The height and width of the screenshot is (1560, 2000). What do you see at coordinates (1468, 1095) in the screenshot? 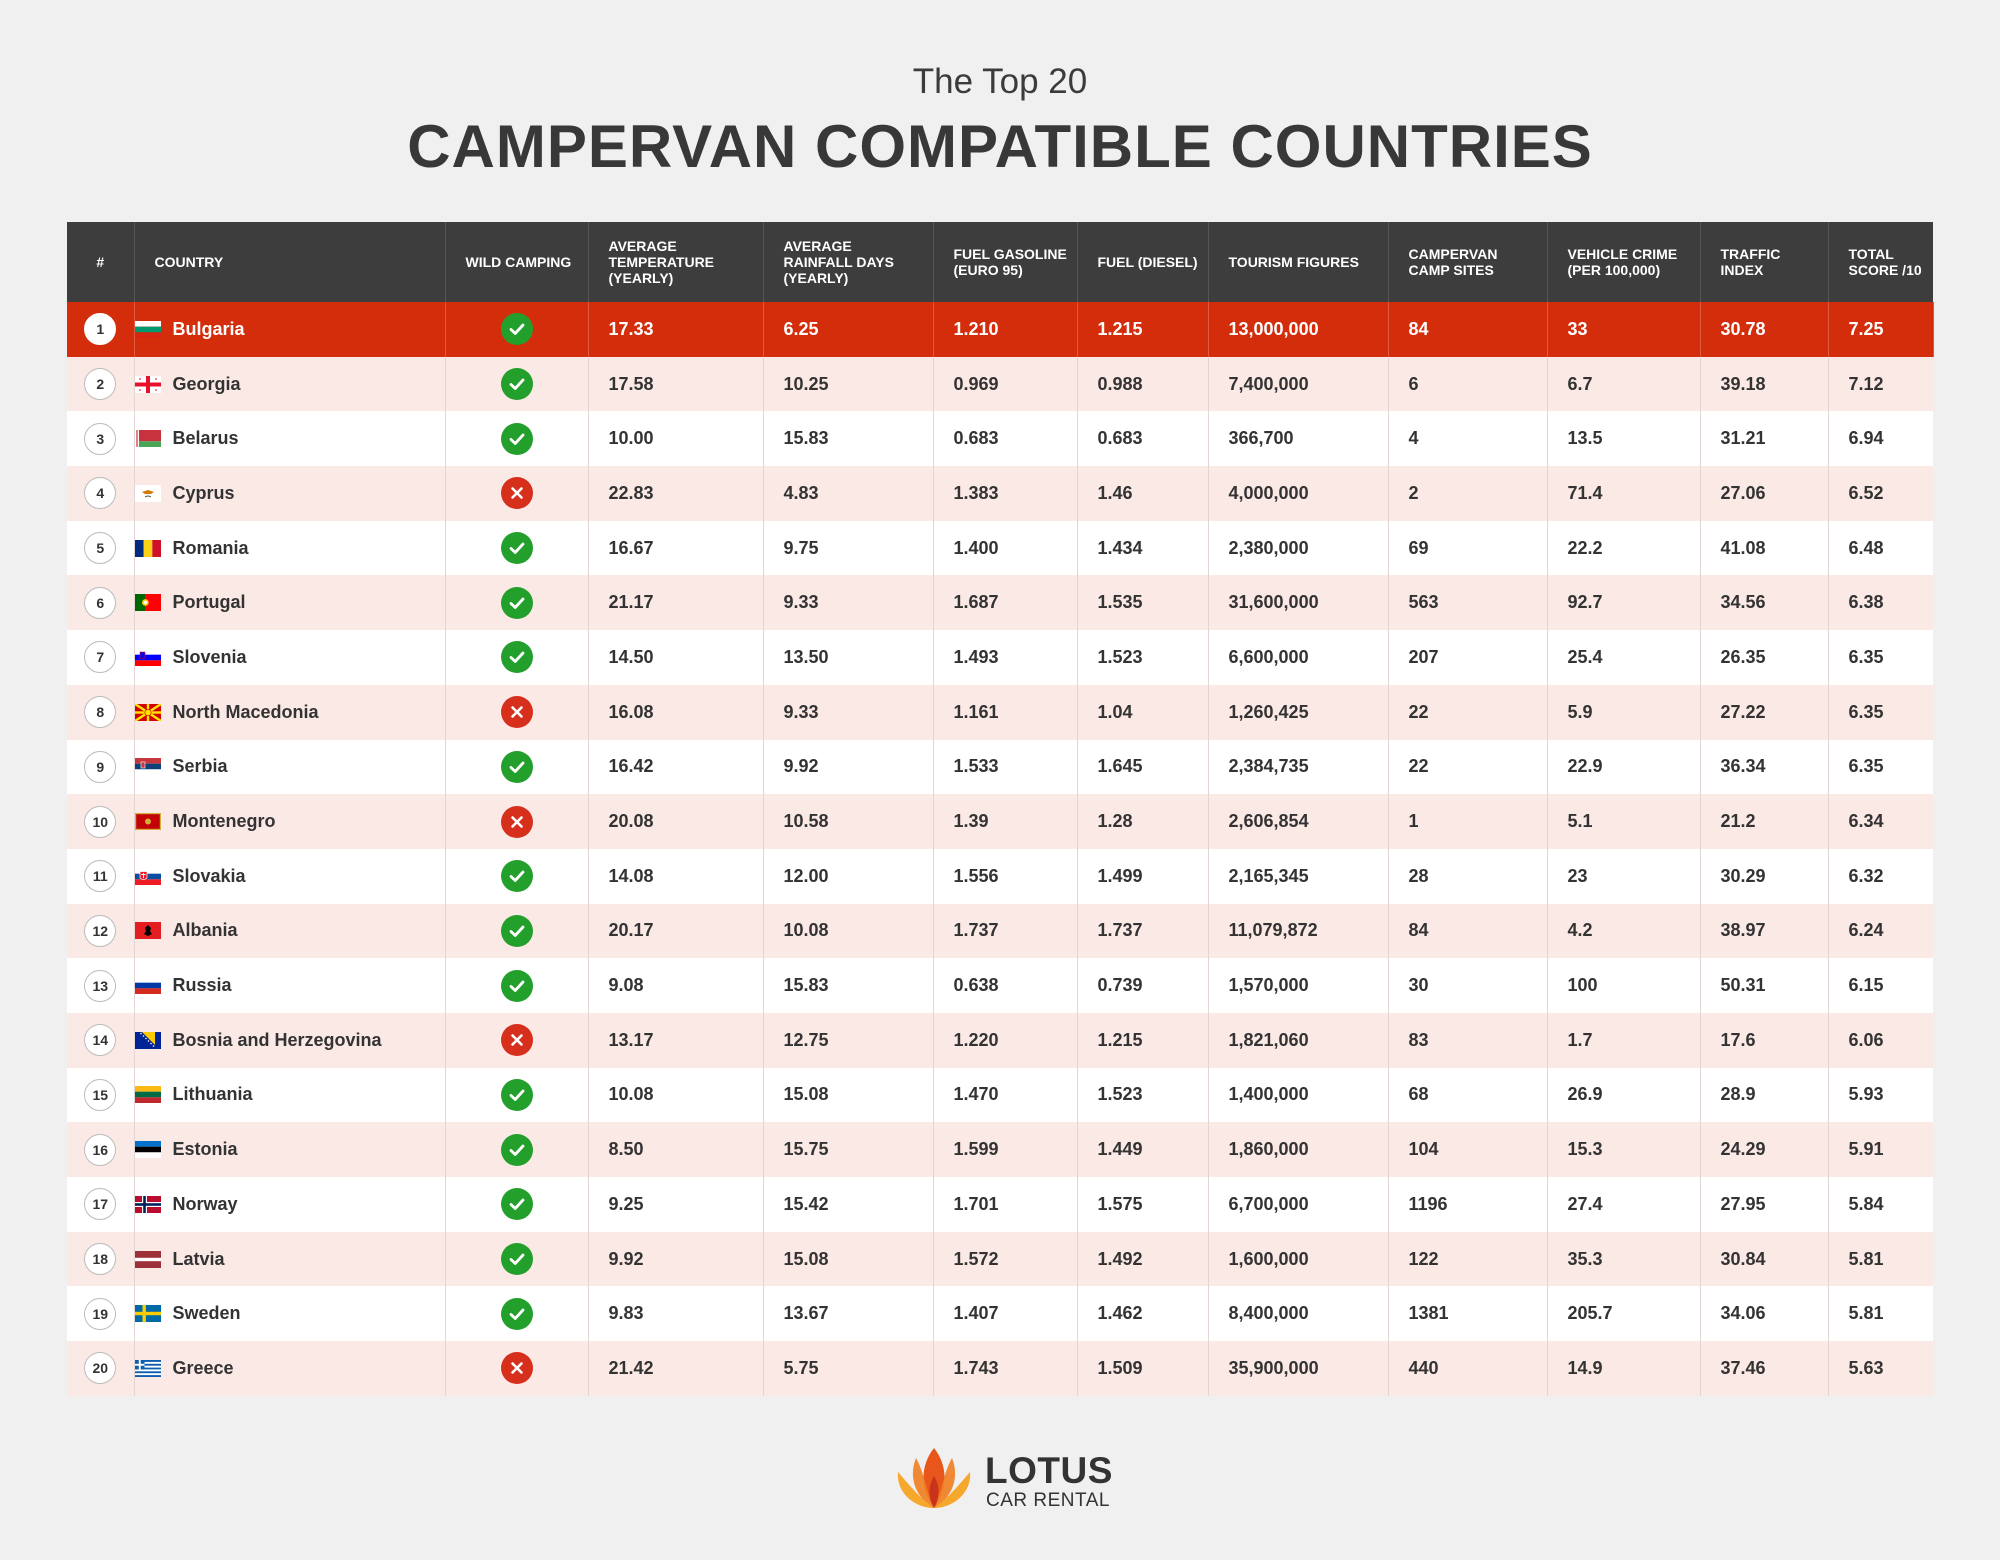
I see `camp-sites-cell: 68` at bounding box center [1468, 1095].